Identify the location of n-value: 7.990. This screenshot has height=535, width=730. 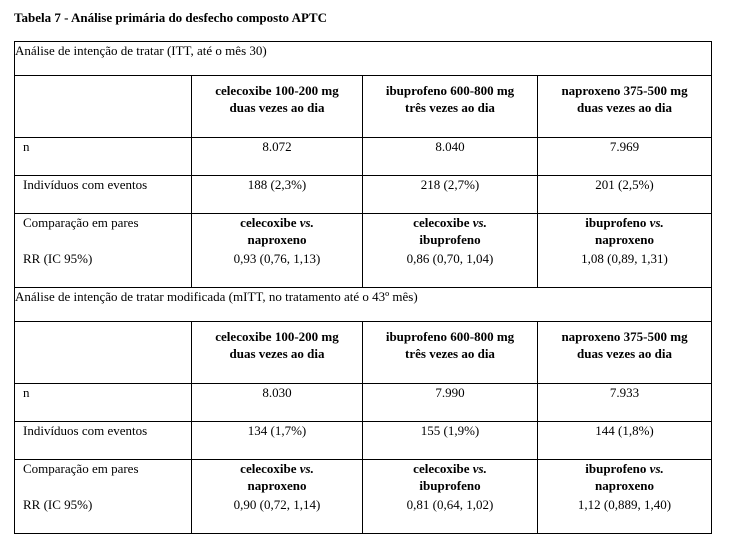
(450, 402).